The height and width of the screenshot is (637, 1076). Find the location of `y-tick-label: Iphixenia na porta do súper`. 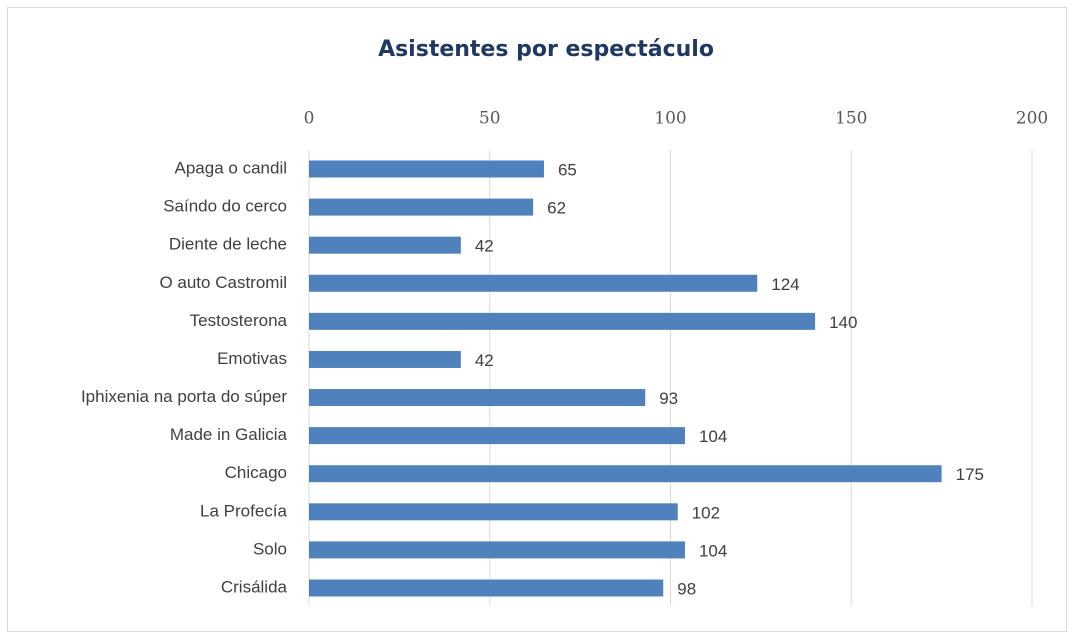

y-tick-label: Iphixenia na porta do súper is located at coordinates (184, 396).